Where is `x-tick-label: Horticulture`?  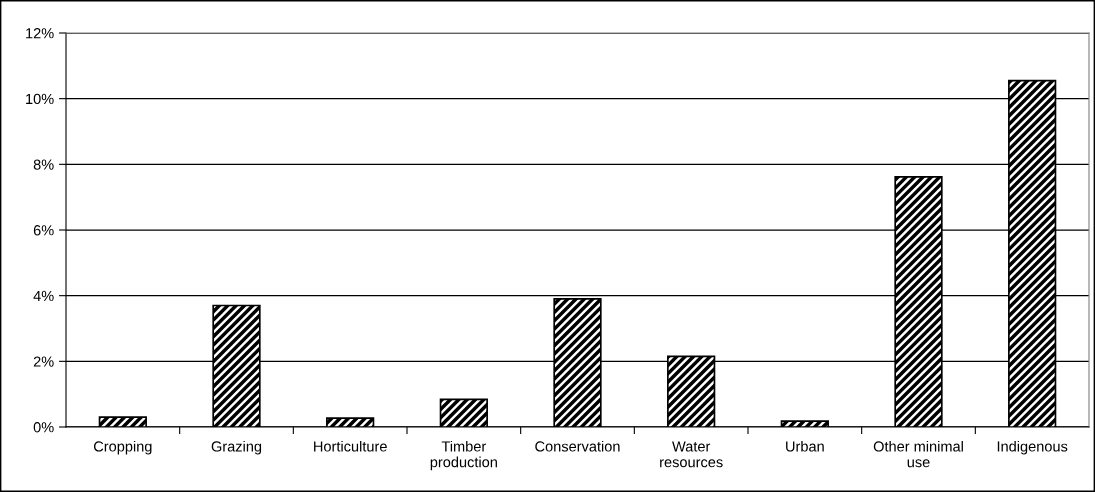
x-tick-label: Horticulture is located at coordinates (350, 446).